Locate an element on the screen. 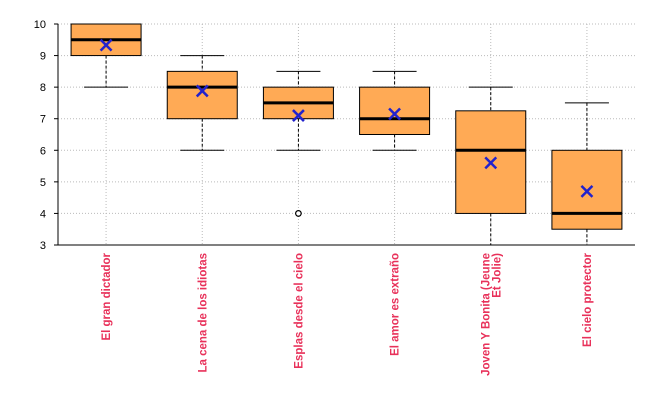 The width and height of the screenshot is (650, 400). category-label-line: La cena de los idiotas is located at coordinates (203, 313).